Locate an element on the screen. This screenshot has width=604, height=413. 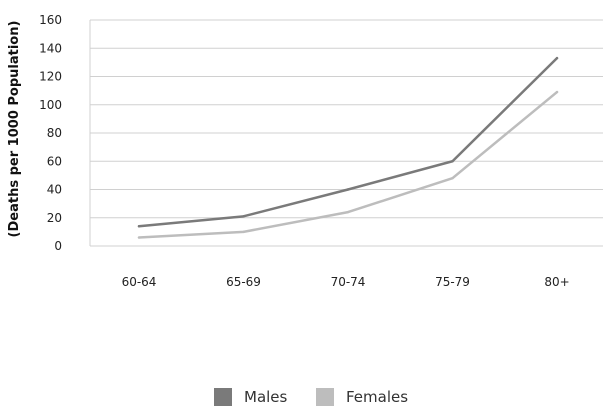
y-tick-label: 60 is located at coordinates (54, 161).